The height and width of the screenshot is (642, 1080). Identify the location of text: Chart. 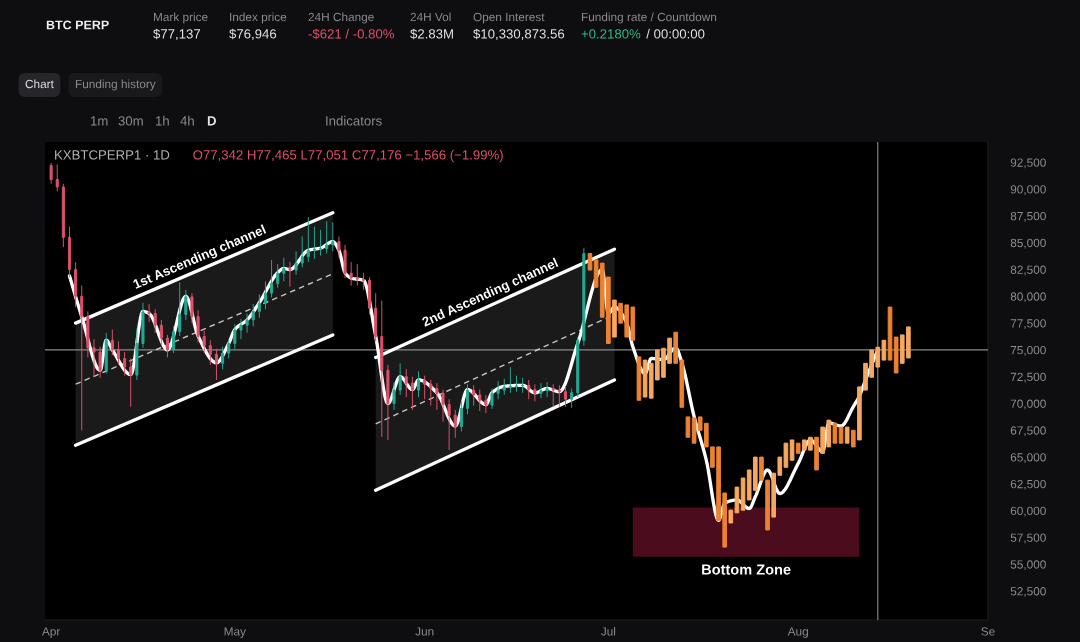
(39, 84).